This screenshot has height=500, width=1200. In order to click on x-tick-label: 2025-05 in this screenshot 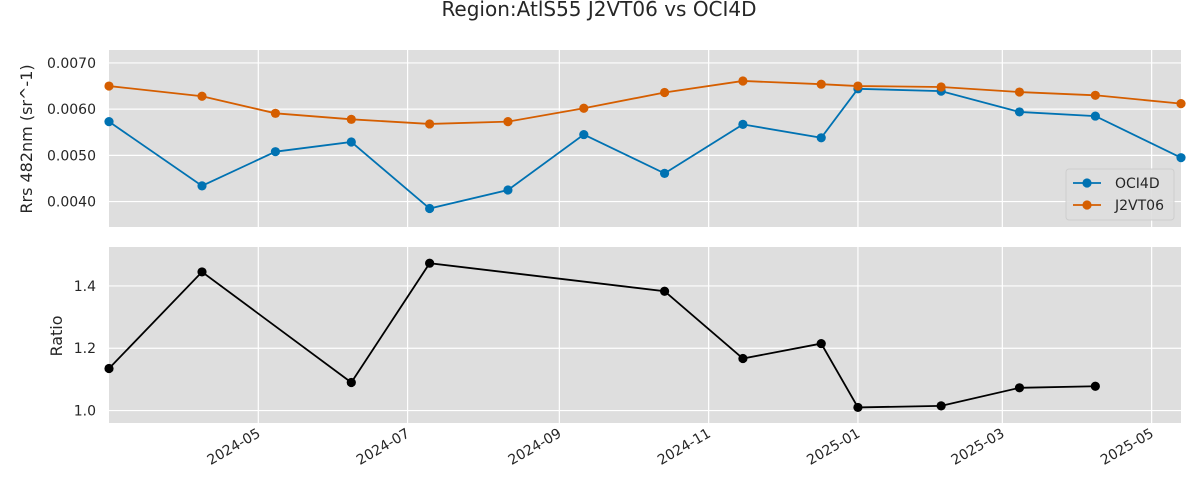, I will do `click(1127, 447)`.